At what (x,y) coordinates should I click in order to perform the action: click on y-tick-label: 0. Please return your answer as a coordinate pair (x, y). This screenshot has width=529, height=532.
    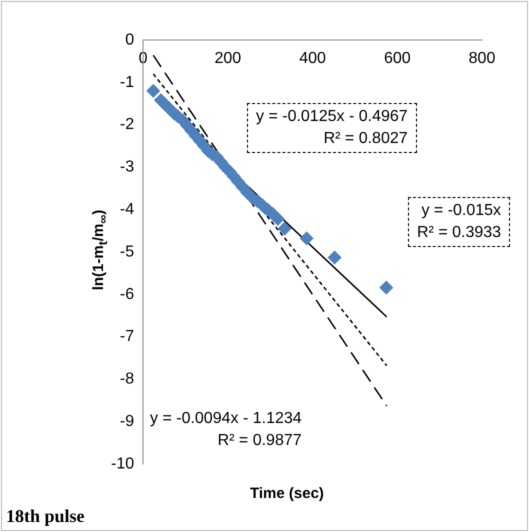
    Looking at the image, I should click on (129, 39).